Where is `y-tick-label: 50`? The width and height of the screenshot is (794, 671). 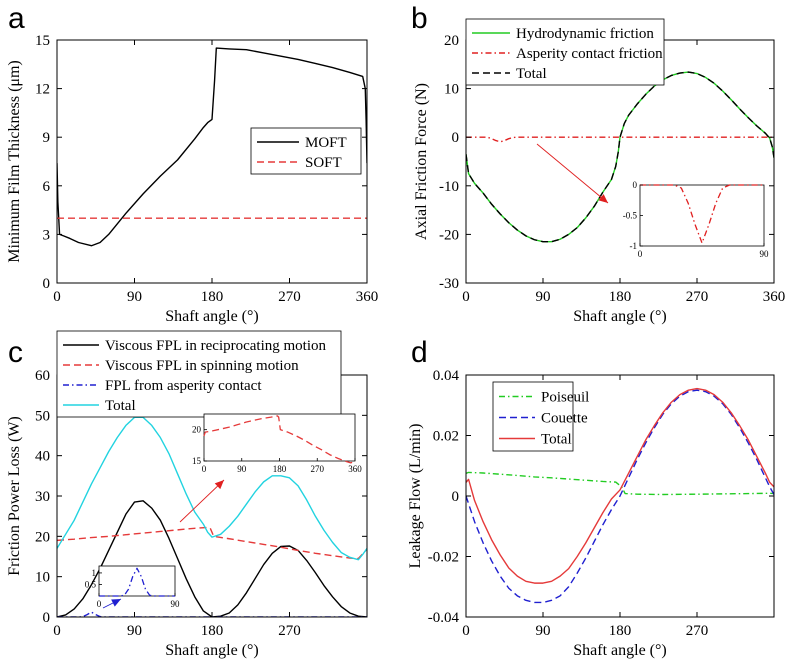
y-tick-label: 50 is located at coordinates (42, 416).